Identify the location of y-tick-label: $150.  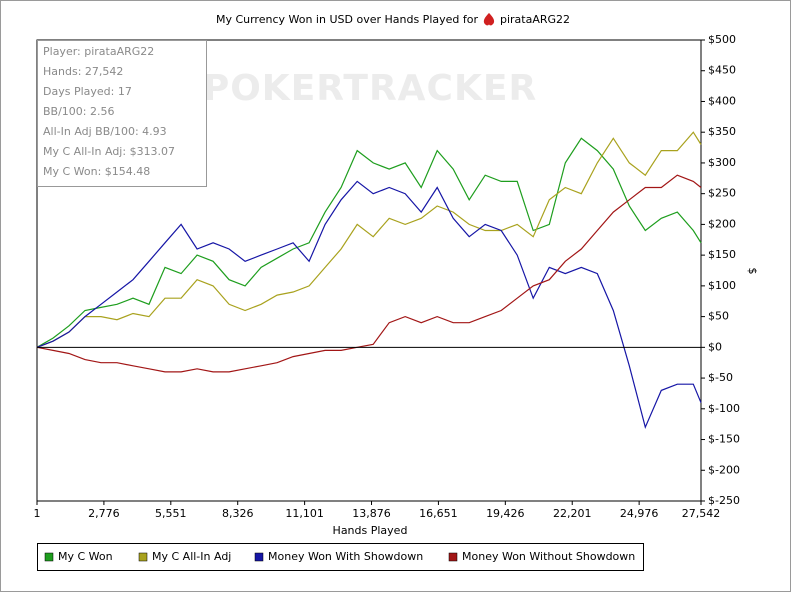
(722, 254).